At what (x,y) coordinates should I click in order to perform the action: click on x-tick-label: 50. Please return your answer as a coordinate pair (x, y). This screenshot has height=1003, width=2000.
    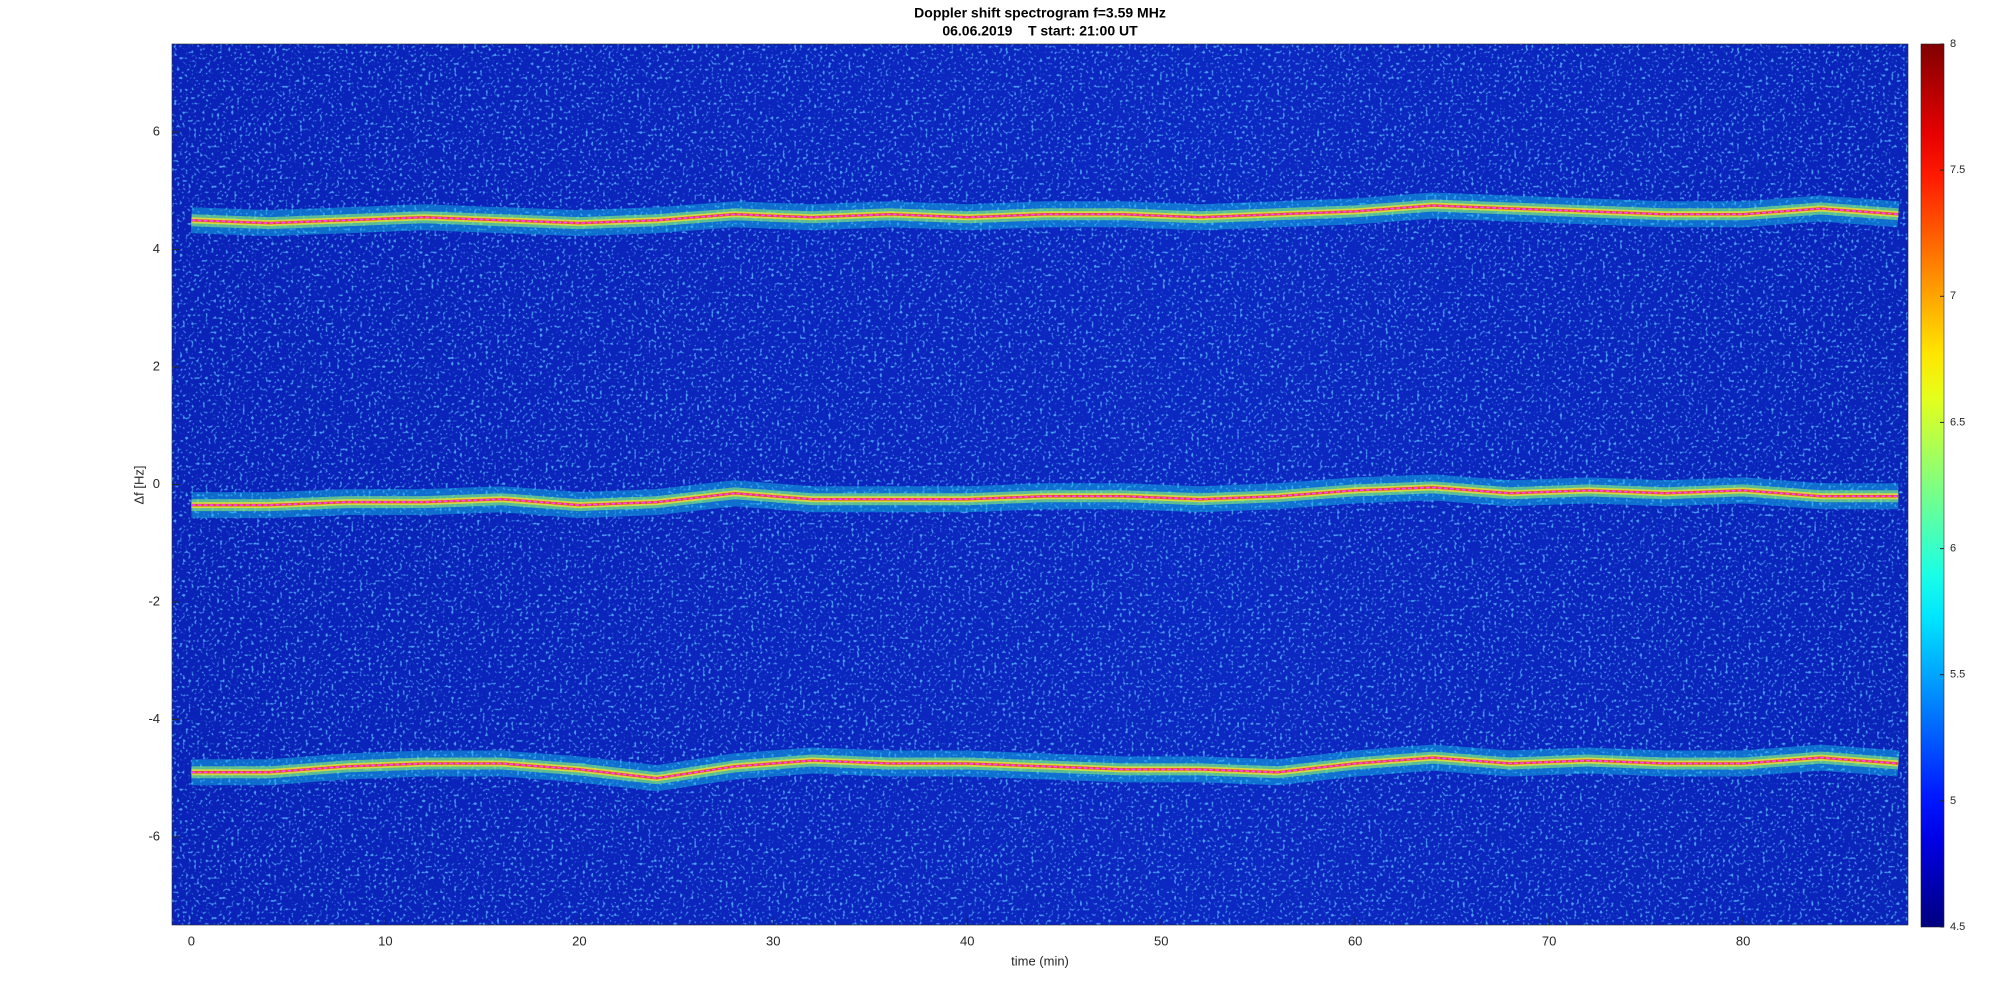
    Looking at the image, I should click on (1161, 940).